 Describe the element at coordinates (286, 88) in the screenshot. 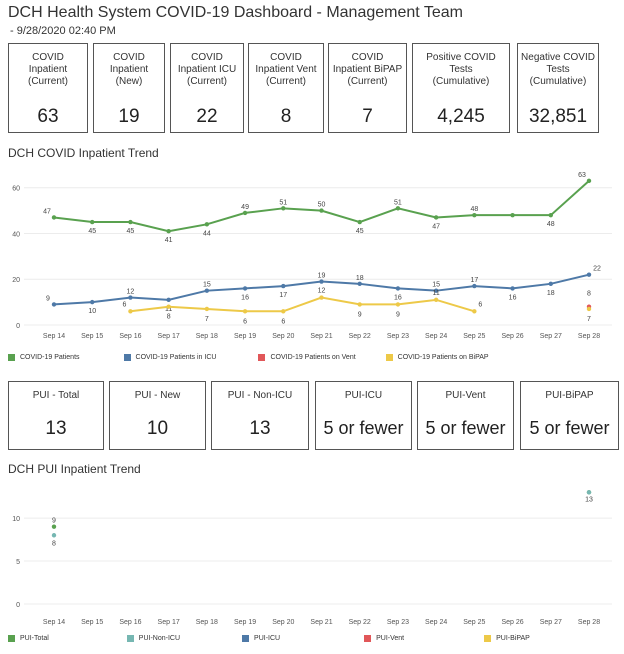

I see `kpi-covid-inpatient-vent: COVID Inpatient Vent (Current) 8` at that location.